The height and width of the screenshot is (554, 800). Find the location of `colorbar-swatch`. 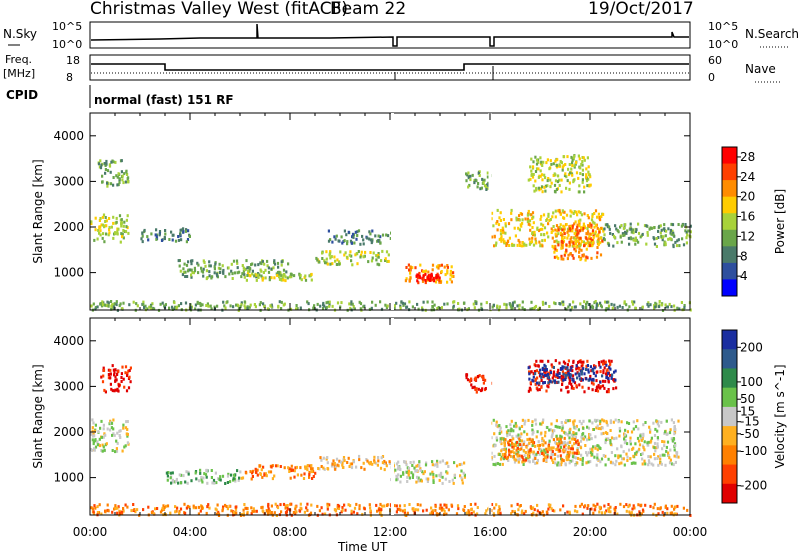

colorbar-swatch is located at coordinates (729, 271).